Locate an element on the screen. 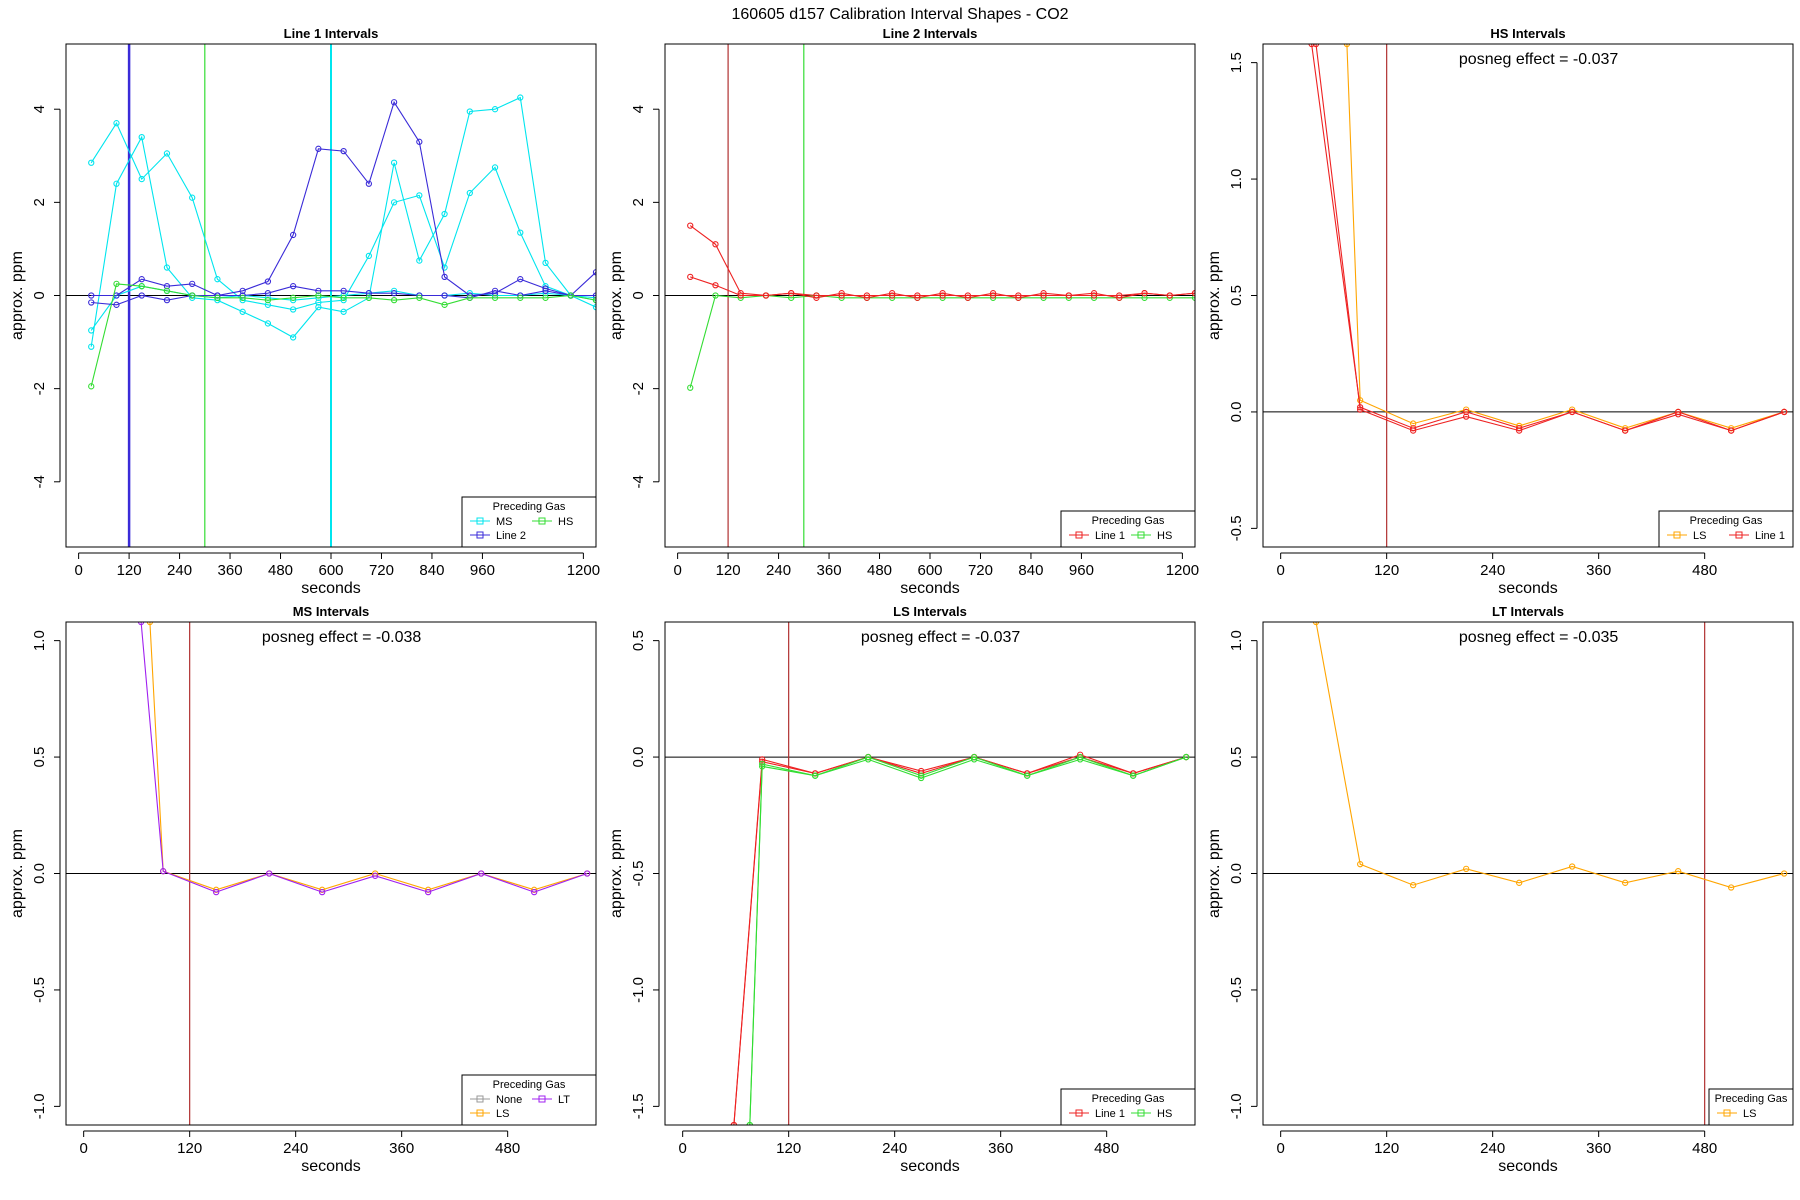 This screenshot has height=1200, width=1800. posneg-annotation: posneg effect = -0.037 is located at coordinates (940, 637).